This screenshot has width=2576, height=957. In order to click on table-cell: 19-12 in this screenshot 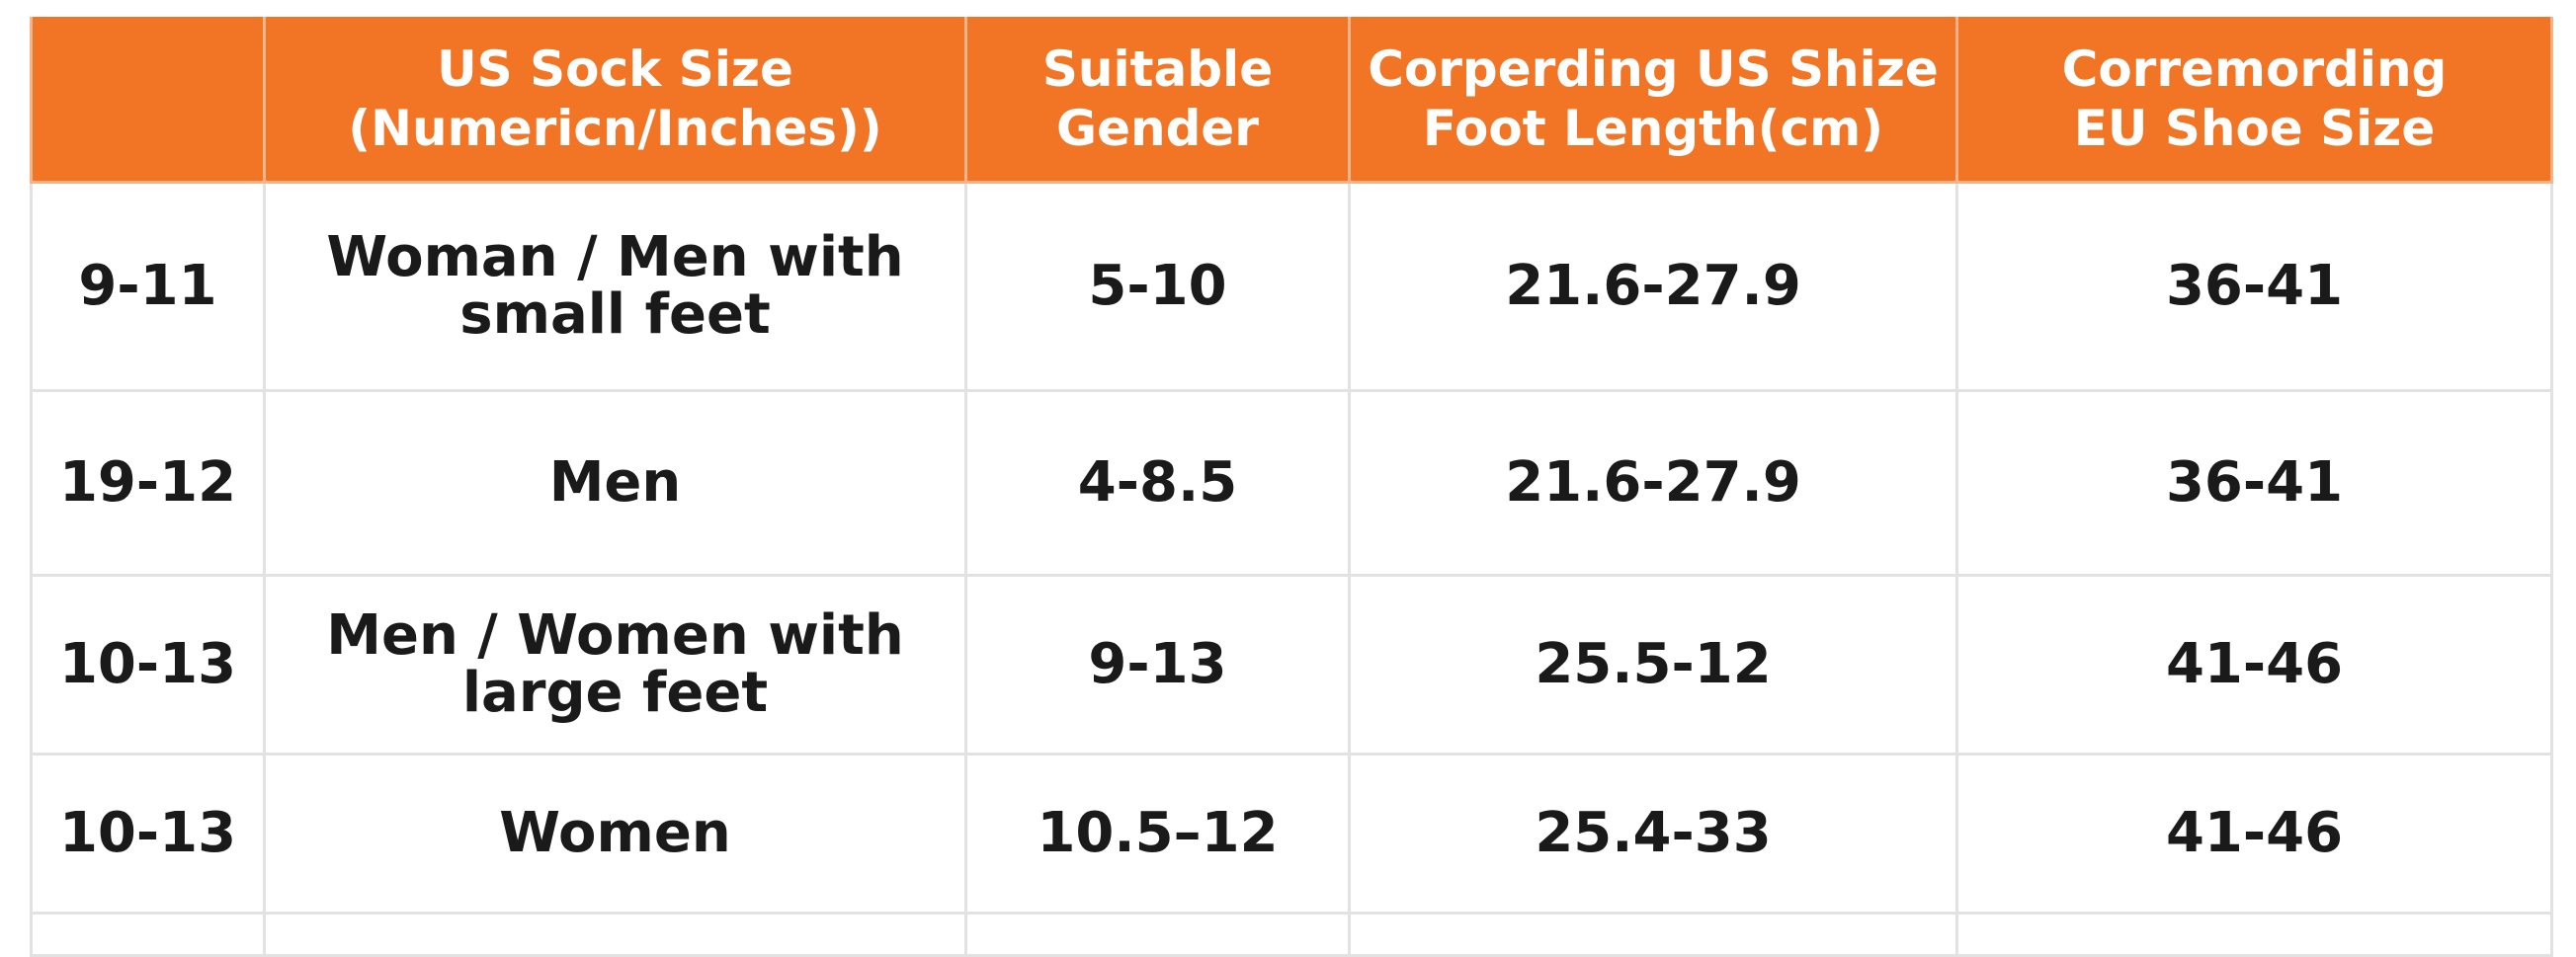, I will do `click(148, 483)`.